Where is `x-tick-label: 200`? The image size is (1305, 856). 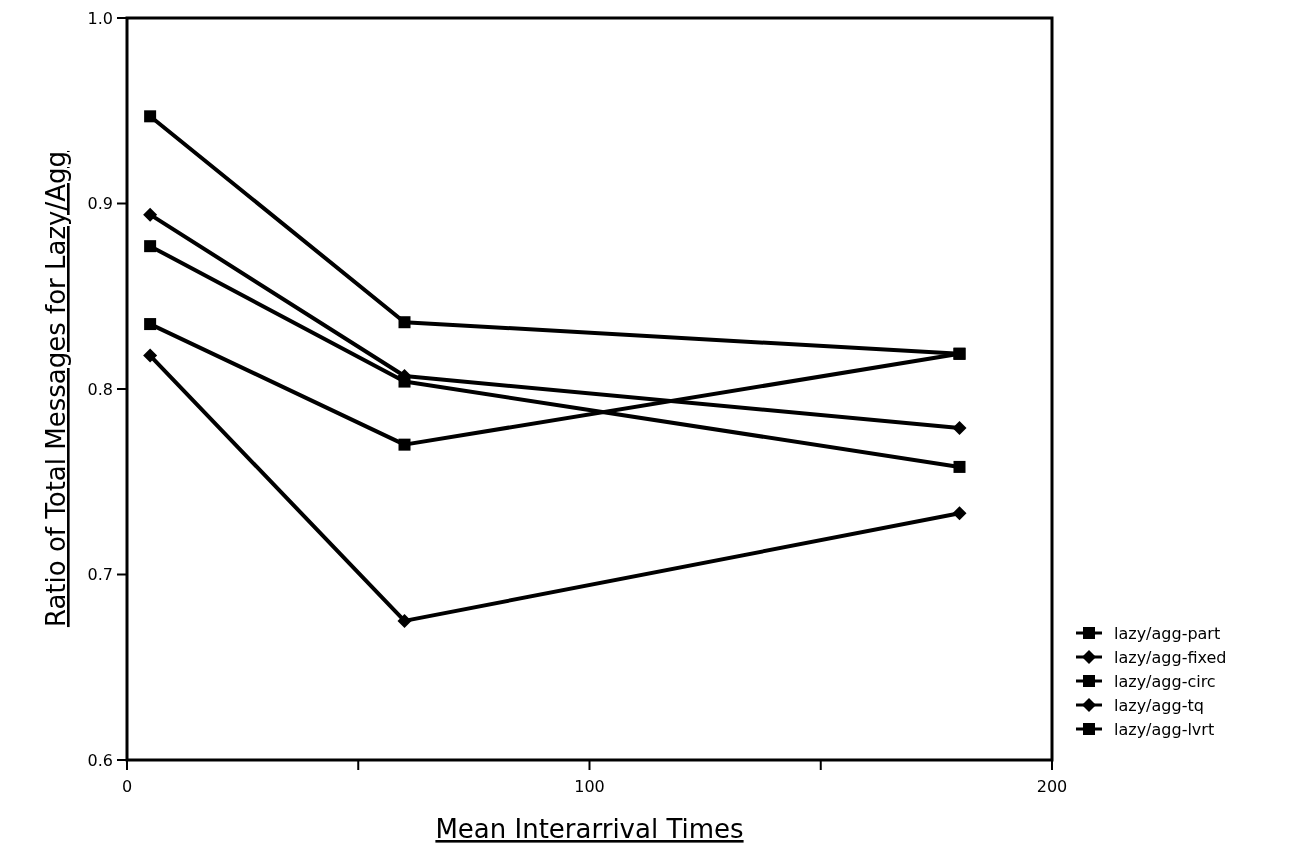
x-tick-label: 200 is located at coordinates (1052, 786).